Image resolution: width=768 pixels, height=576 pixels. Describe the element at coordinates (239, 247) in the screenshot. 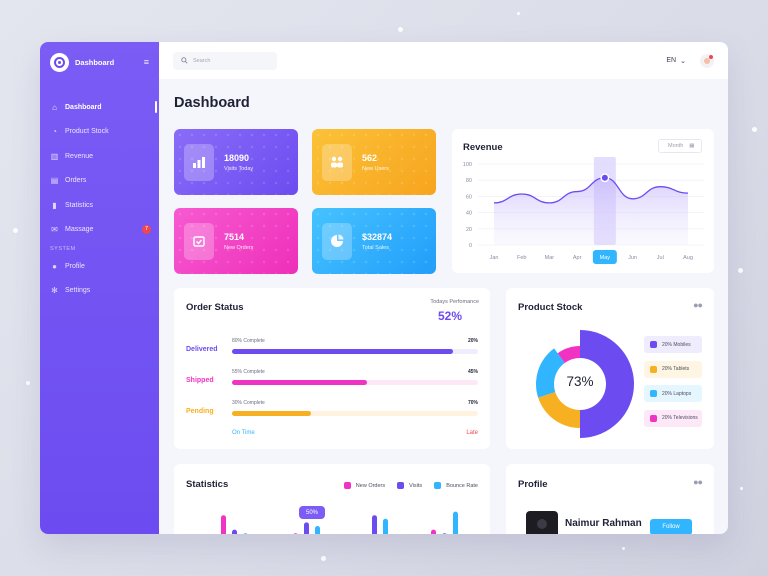

I see `stat-label: New Orders` at that location.